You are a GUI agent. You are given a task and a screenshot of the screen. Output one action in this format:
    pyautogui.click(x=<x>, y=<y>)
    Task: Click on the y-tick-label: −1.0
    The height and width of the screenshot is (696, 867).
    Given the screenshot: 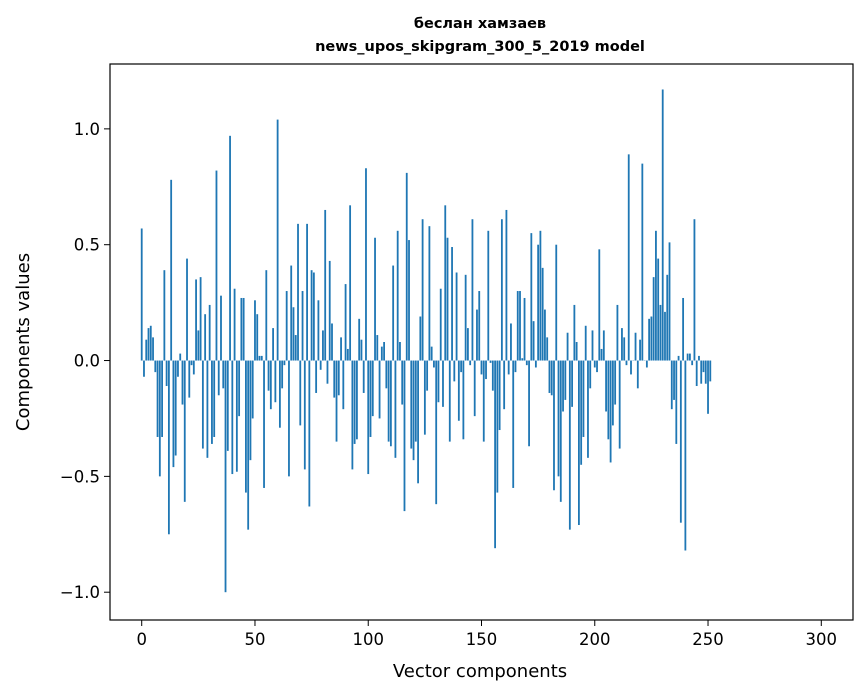 What is the action you would take?
    pyautogui.click(x=80, y=592)
    